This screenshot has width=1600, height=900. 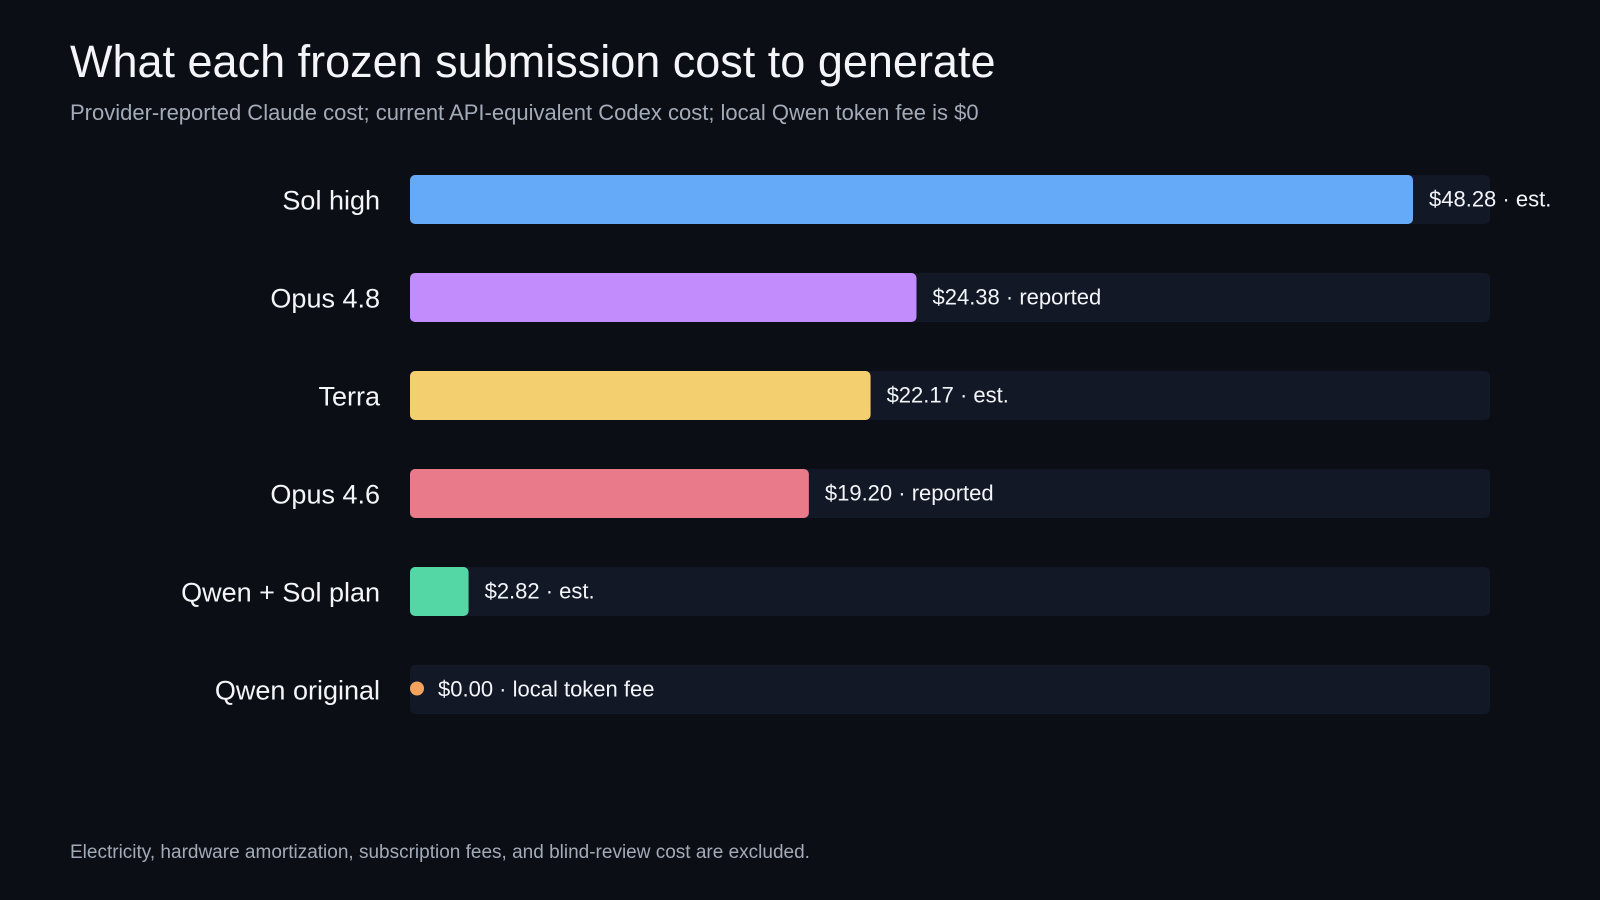 What do you see at coordinates (325, 495) in the screenshot?
I see `category-label: Opus 4.6` at bounding box center [325, 495].